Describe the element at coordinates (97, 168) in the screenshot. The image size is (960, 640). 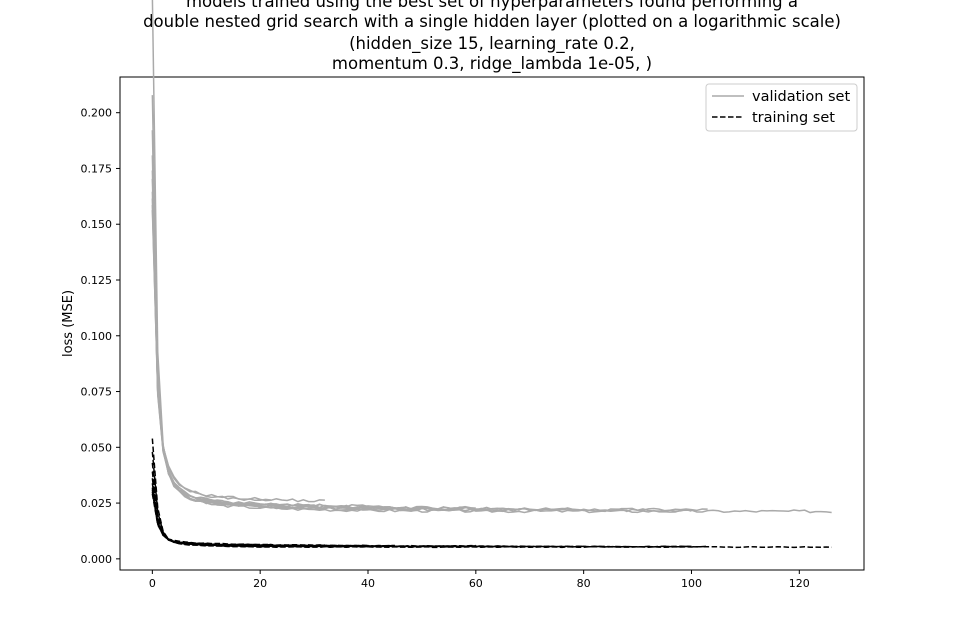
I see `y-tick-label: 0.175` at that location.